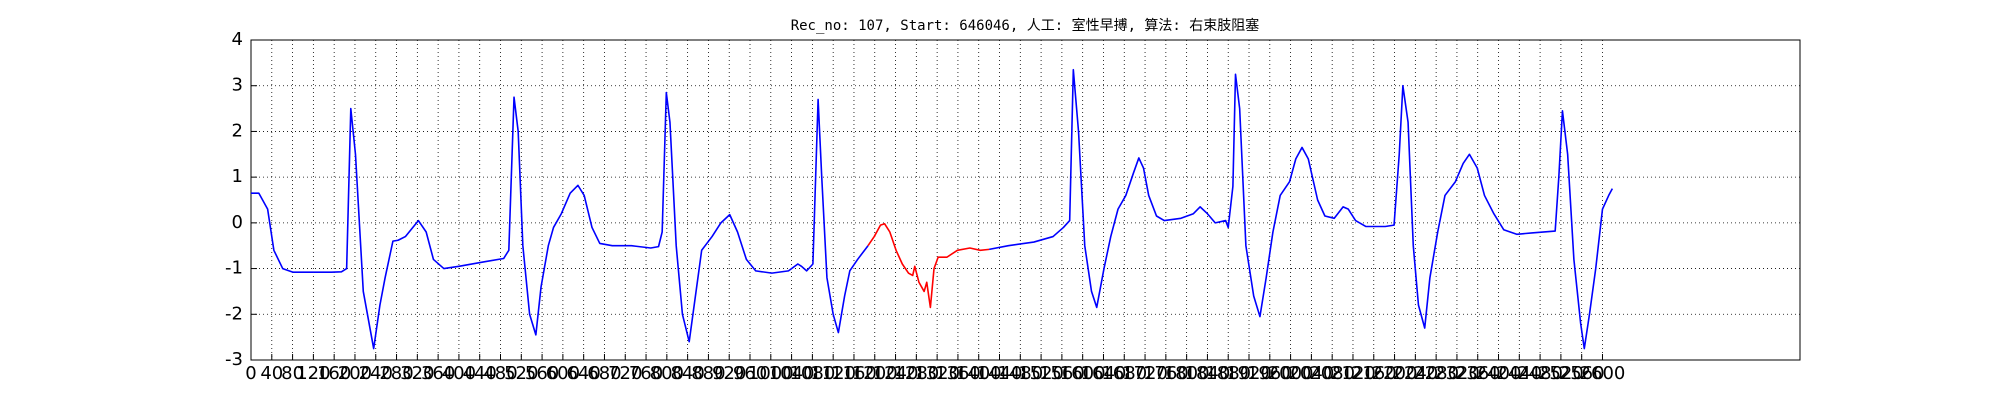 Image resolution: width=2000 pixels, height=400 pixels. What do you see at coordinates (1415, 373) in the screenshot?
I see `x-tick-label: 2240` at bounding box center [1415, 373].